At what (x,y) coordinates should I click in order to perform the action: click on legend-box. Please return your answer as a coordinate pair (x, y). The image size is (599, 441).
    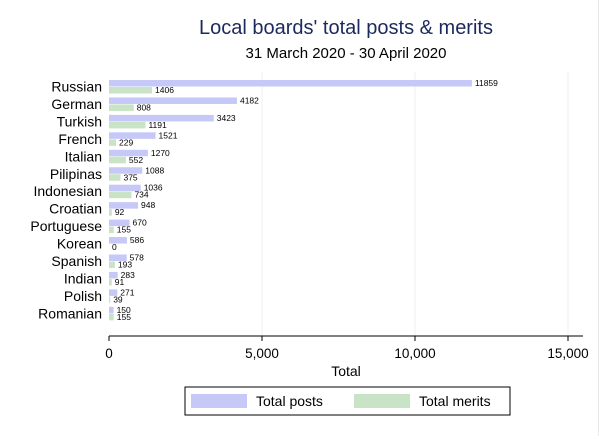
    Looking at the image, I should click on (347, 401).